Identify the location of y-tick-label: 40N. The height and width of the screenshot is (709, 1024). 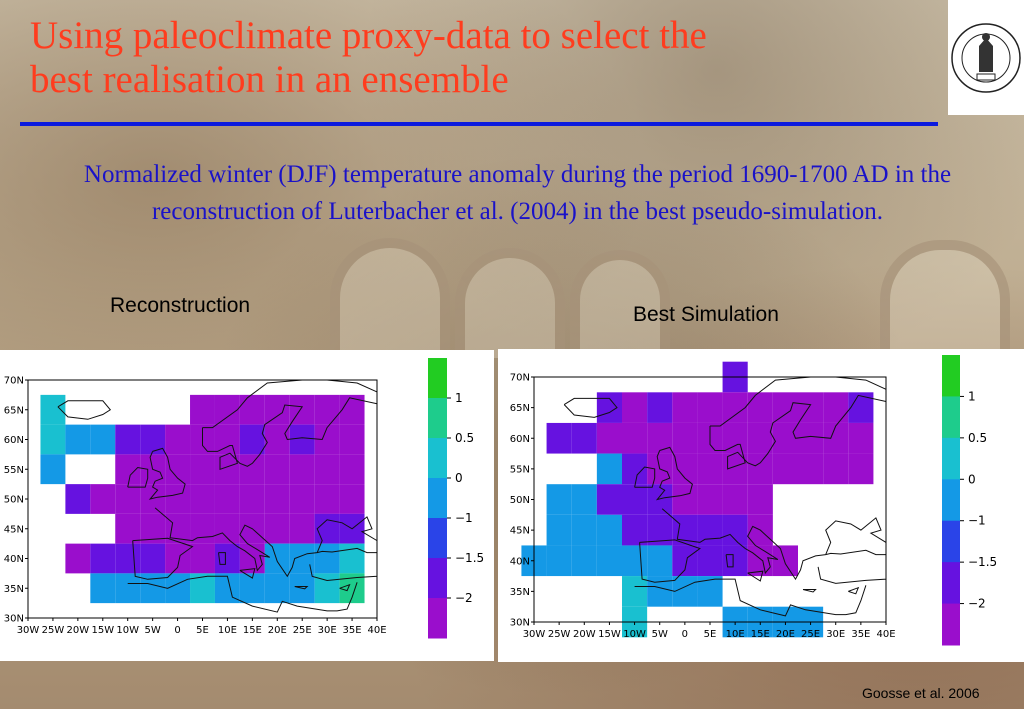
(14, 559).